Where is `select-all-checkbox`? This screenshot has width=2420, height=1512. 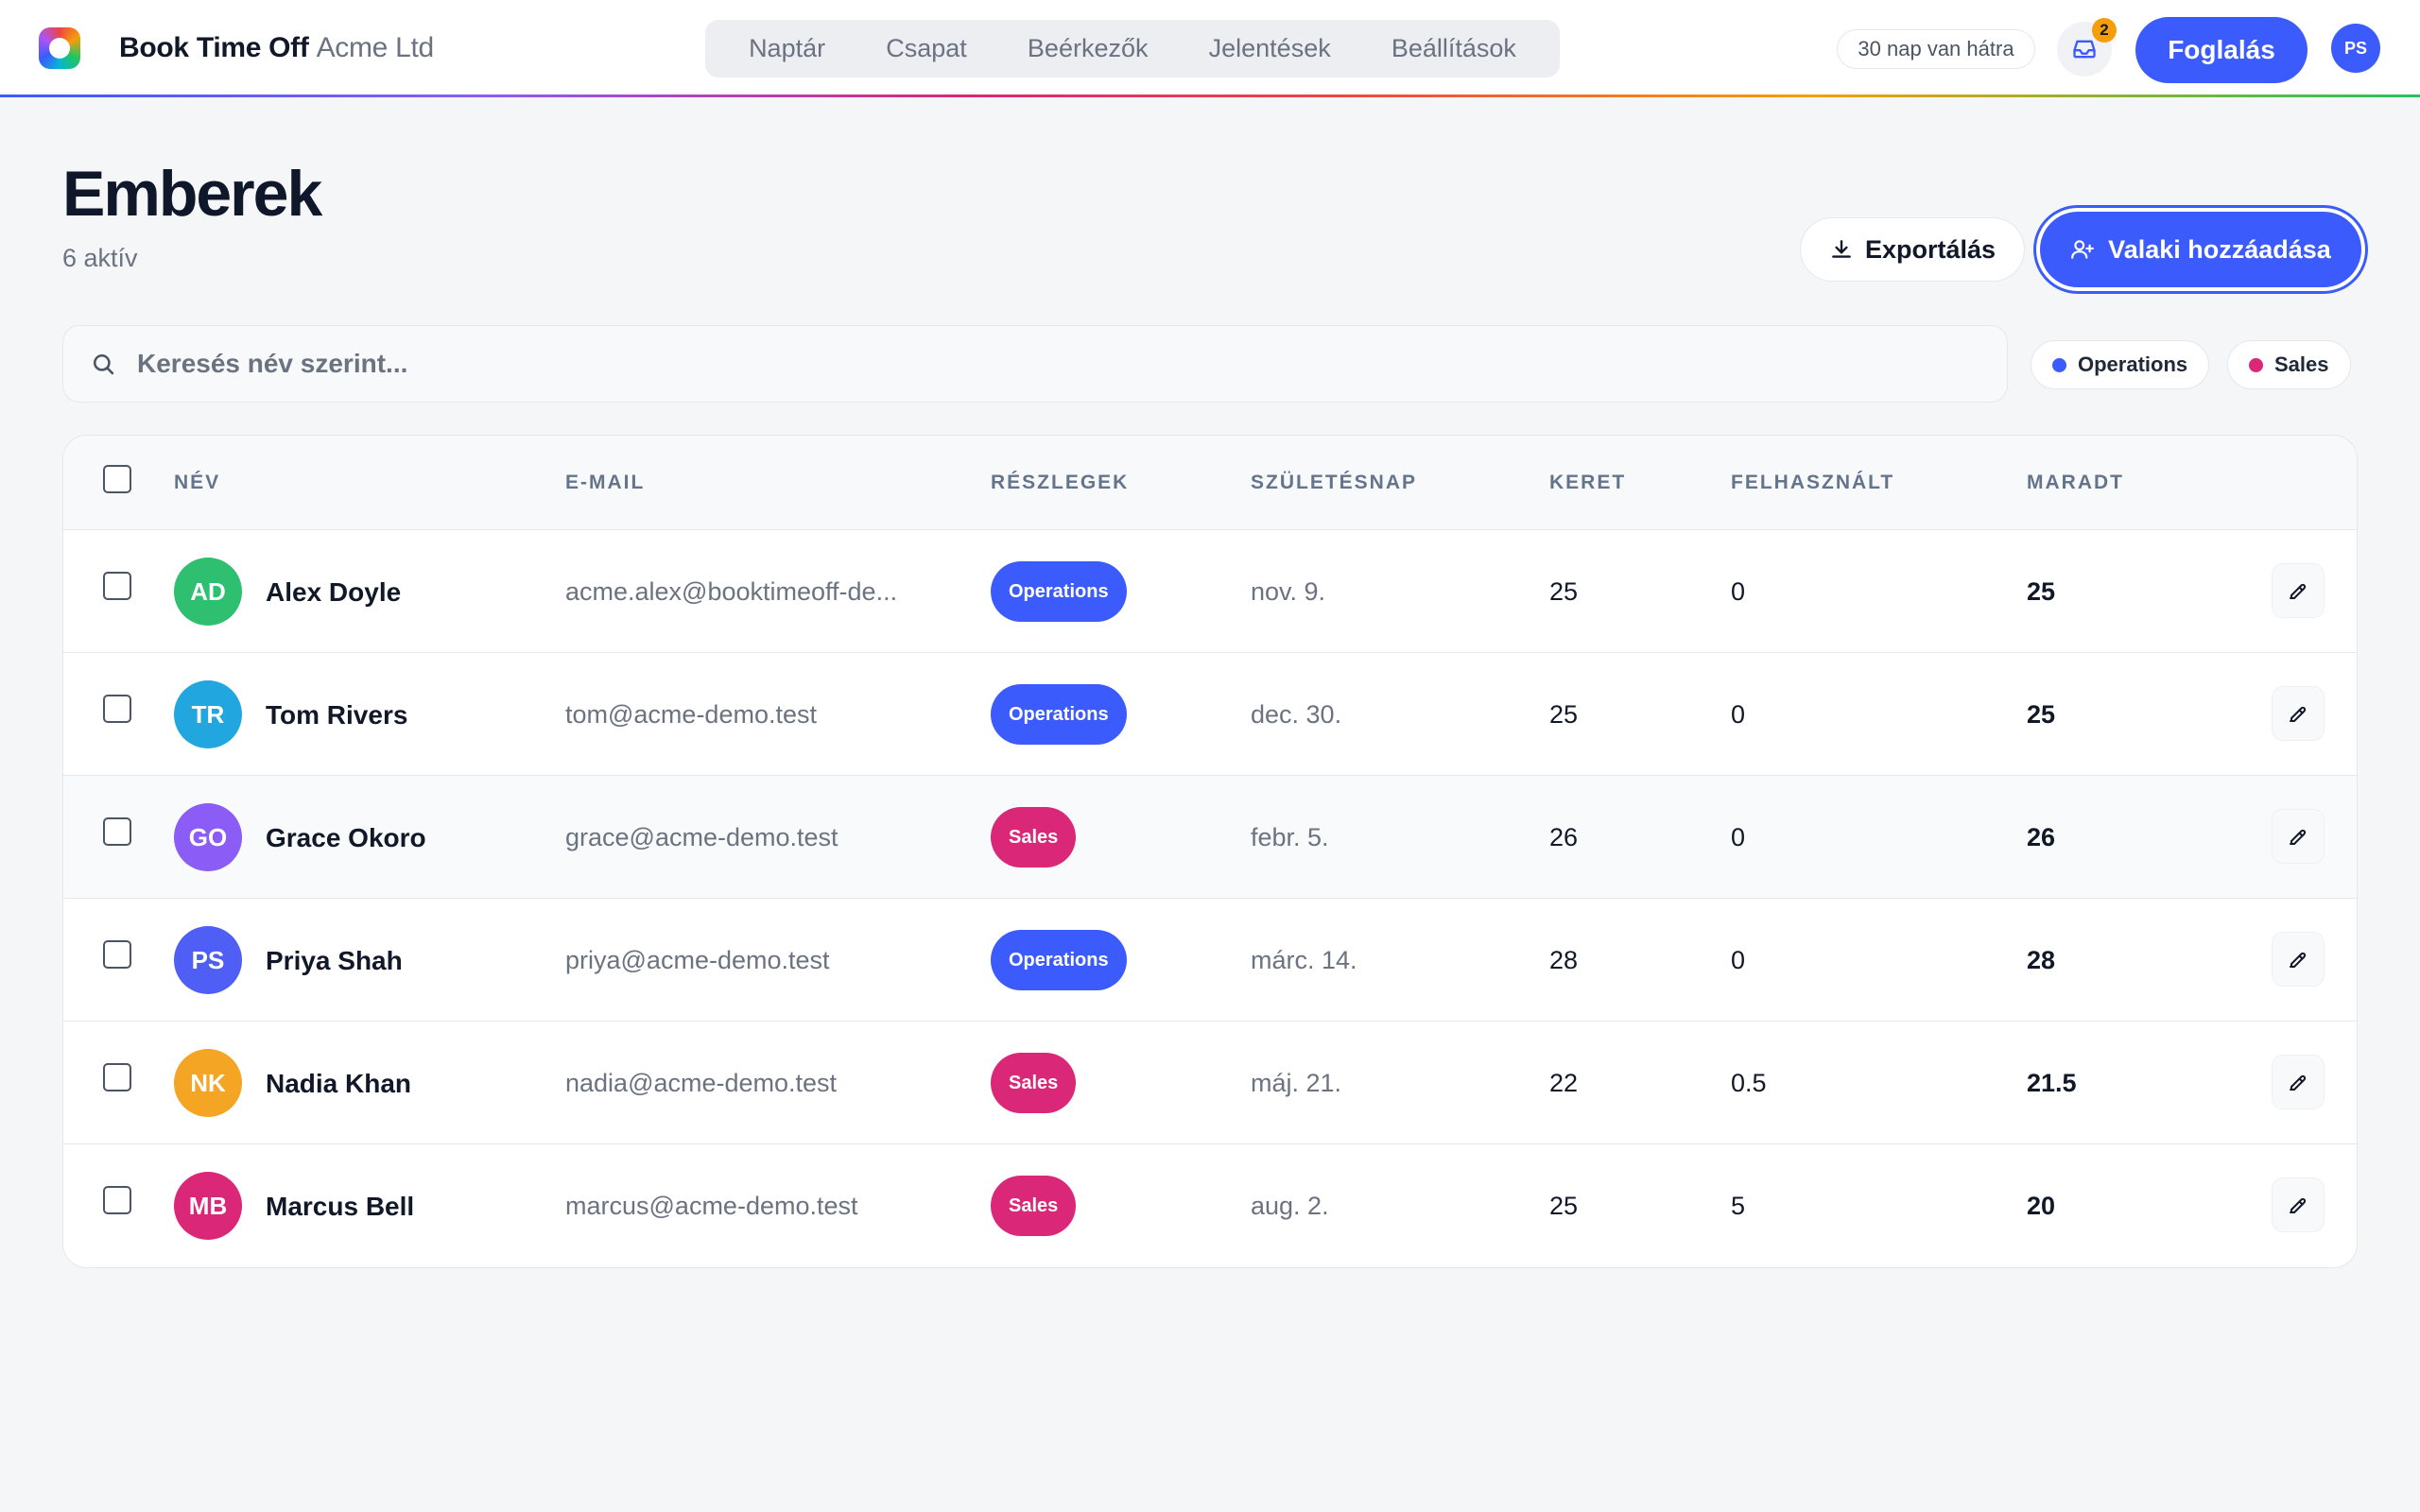
select-all-checkbox is located at coordinates (117, 479).